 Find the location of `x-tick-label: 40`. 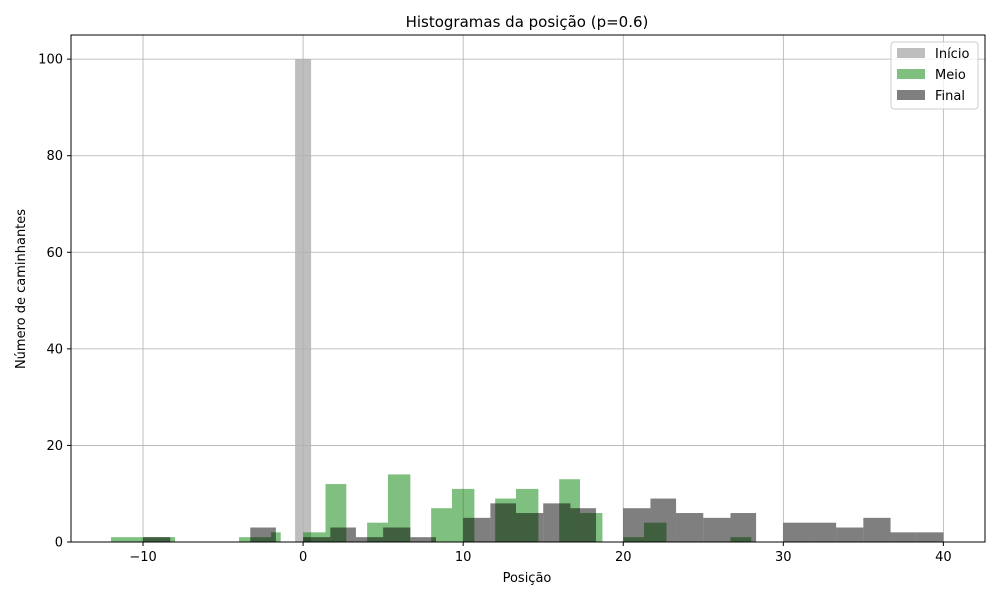

x-tick-label: 40 is located at coordinates (943, 557).